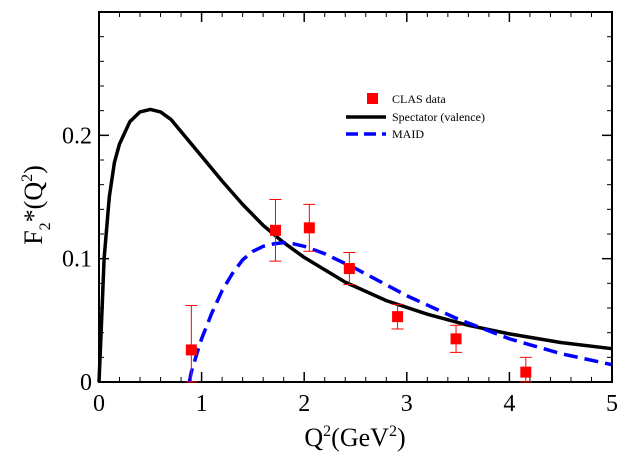 The image size is (618, 454). I want to click on legend-label-clas: CLAS data, so click(419, 99).